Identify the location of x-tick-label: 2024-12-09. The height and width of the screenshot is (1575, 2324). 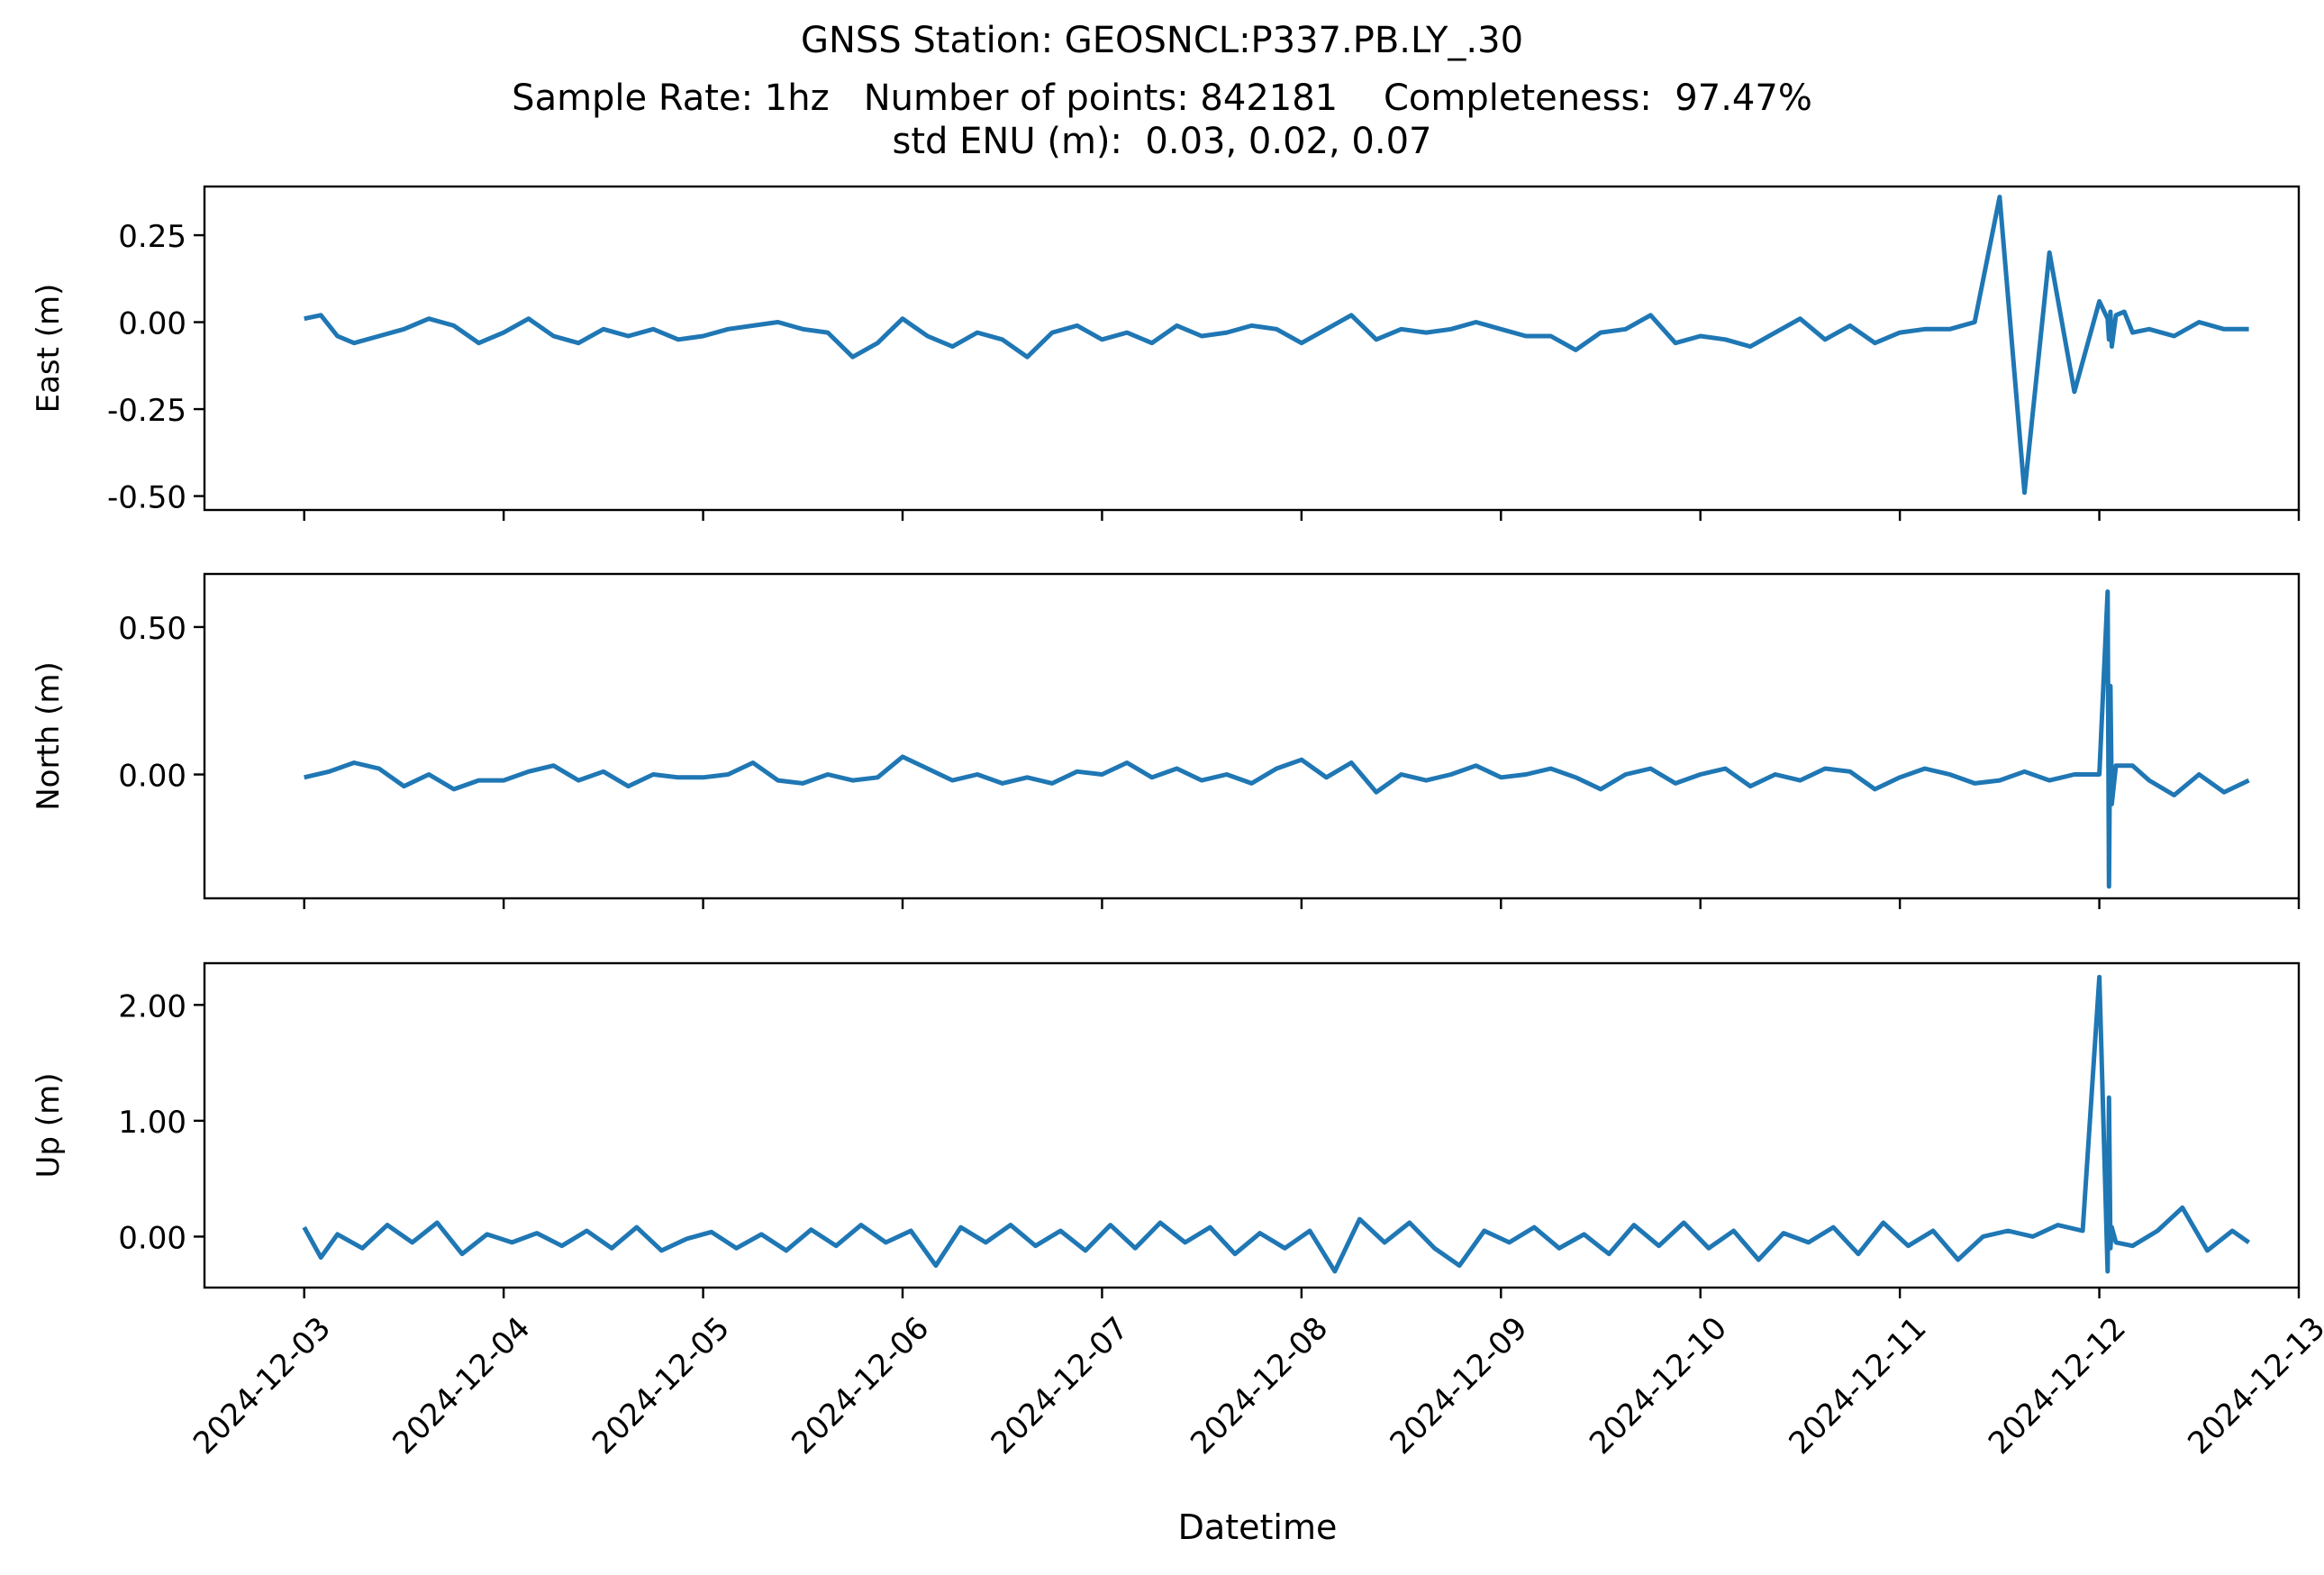
(1459, 1385).